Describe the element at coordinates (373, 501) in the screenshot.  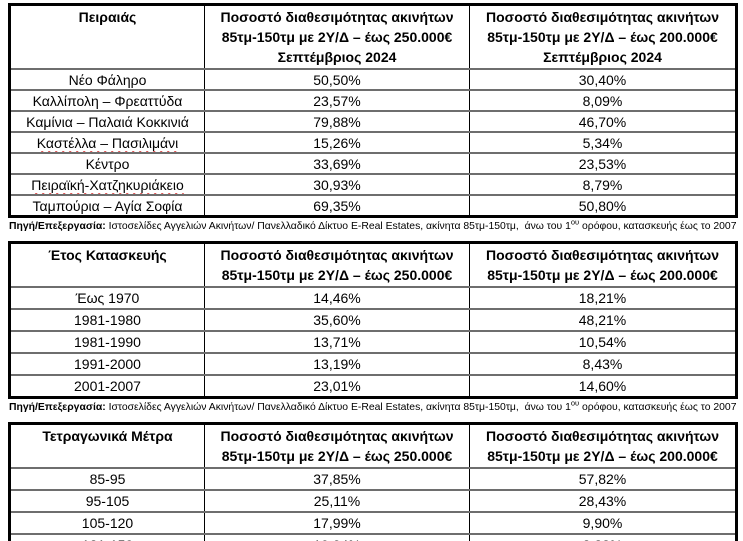
I see `table-row: 95-105 25,11% 28,43%` at that location.